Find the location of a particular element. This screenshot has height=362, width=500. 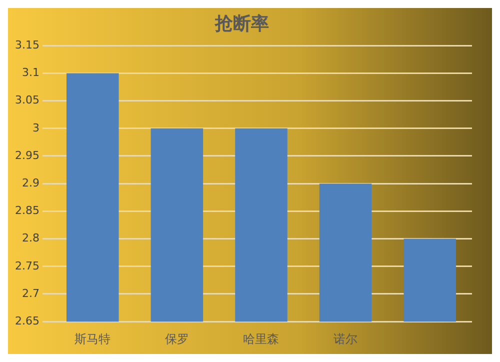

y-tick-label: 3.1 is located at coordinates (31, 73).